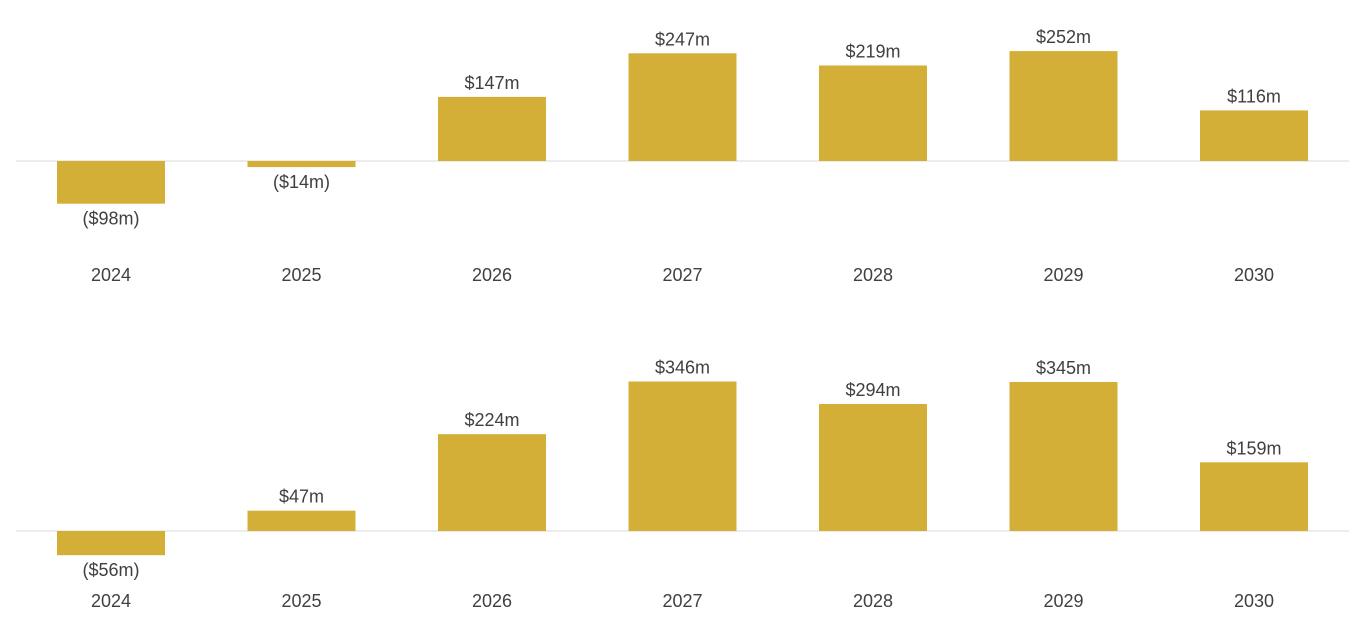 The image size is (1365, 631). What do you see at coordinates (1063, 37) in the screenshot?
I see `top-value-label-2029: $252m` at bounding box center [1063, 37].